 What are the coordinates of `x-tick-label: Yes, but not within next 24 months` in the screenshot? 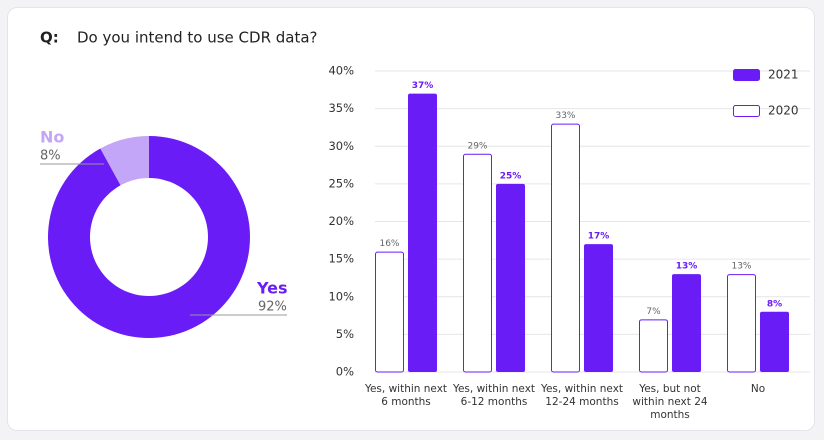 It's located at (670, 402).